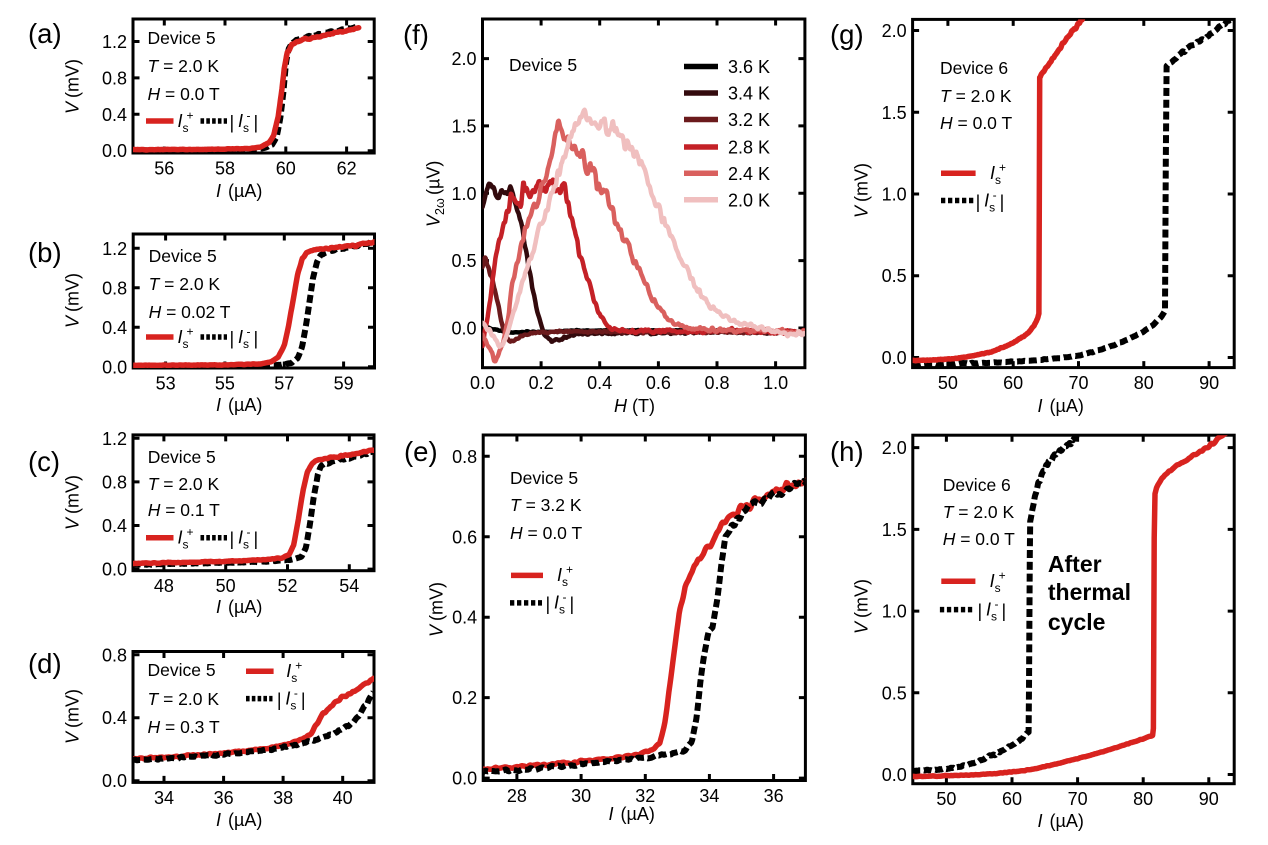 Image resolution: width=1268 pixels, height=845 pixels. Describe the element at coordinates (440, 206) in the screenshot. I see `svg-text: 2ω` at that location.